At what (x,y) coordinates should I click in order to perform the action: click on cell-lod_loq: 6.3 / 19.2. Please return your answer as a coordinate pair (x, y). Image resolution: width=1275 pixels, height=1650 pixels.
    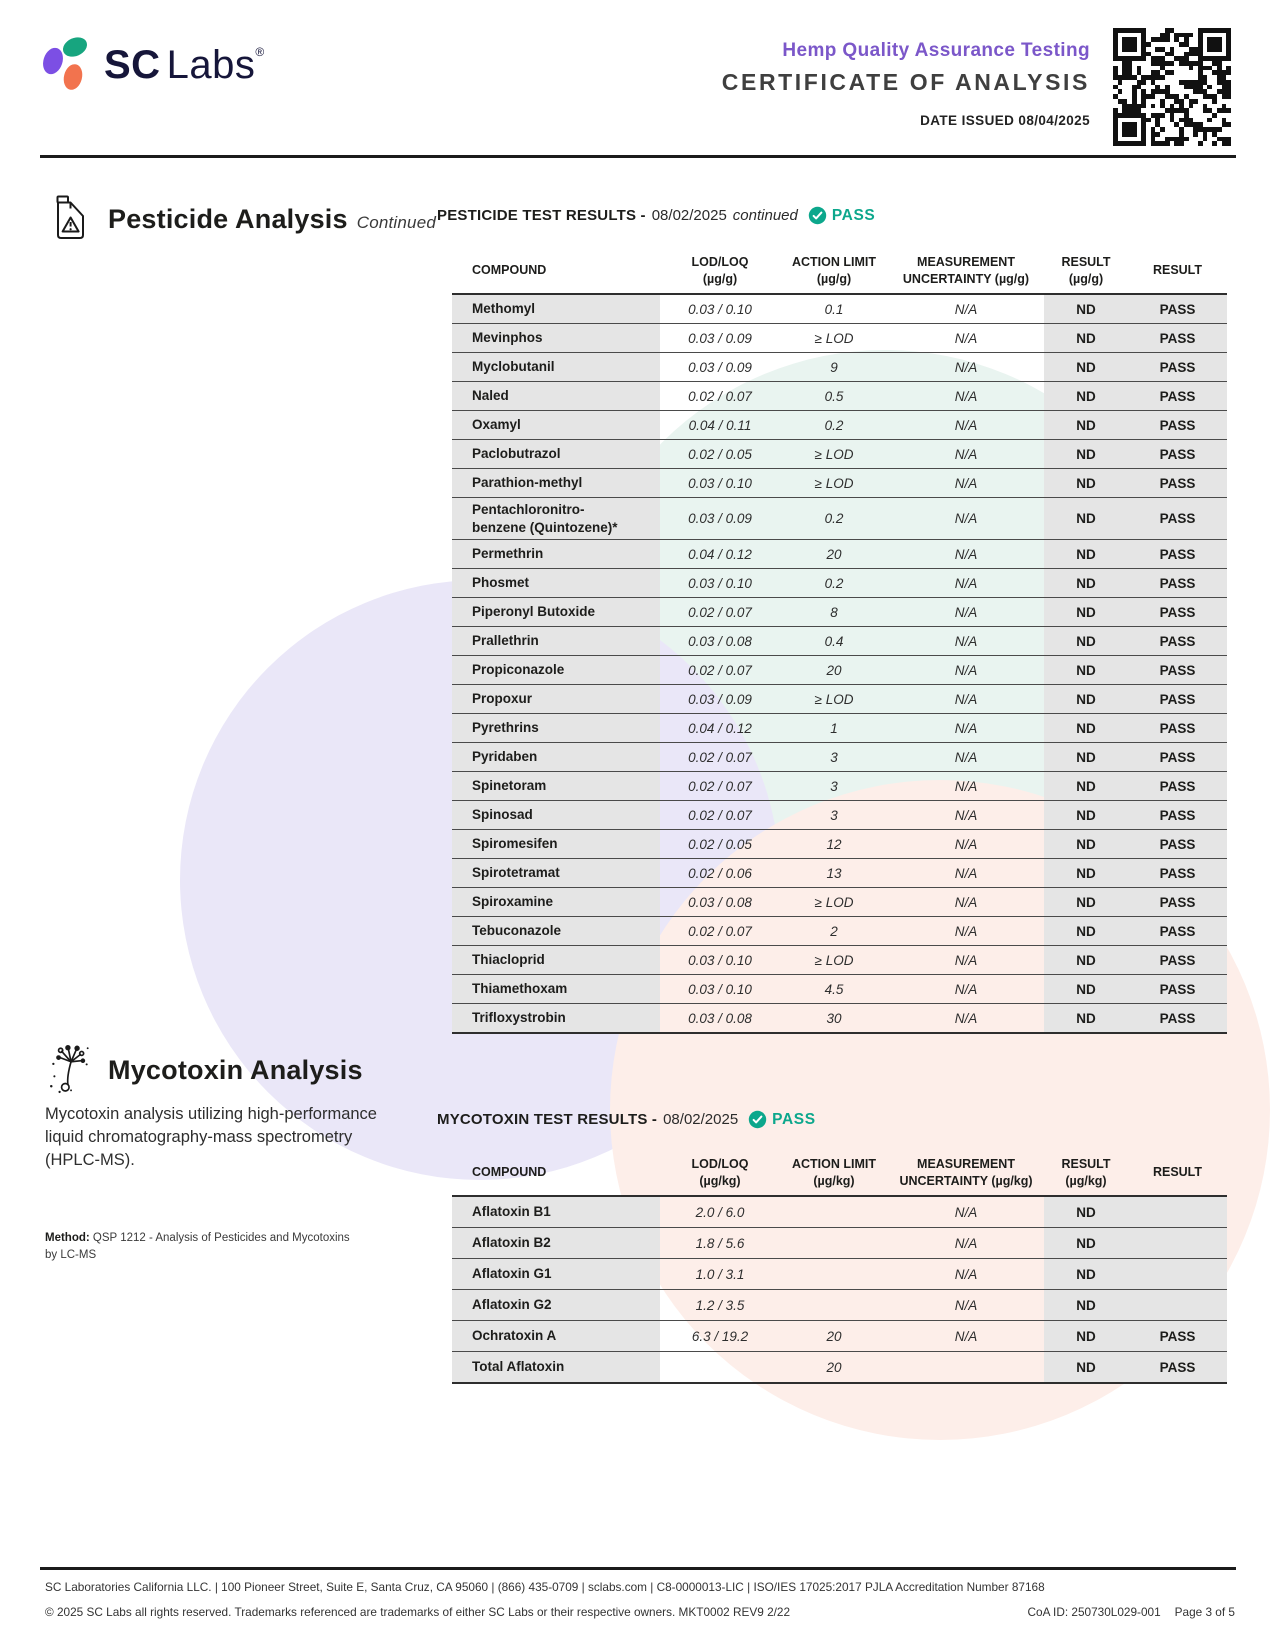
    Looking at the image, I should click on (720, 1336).